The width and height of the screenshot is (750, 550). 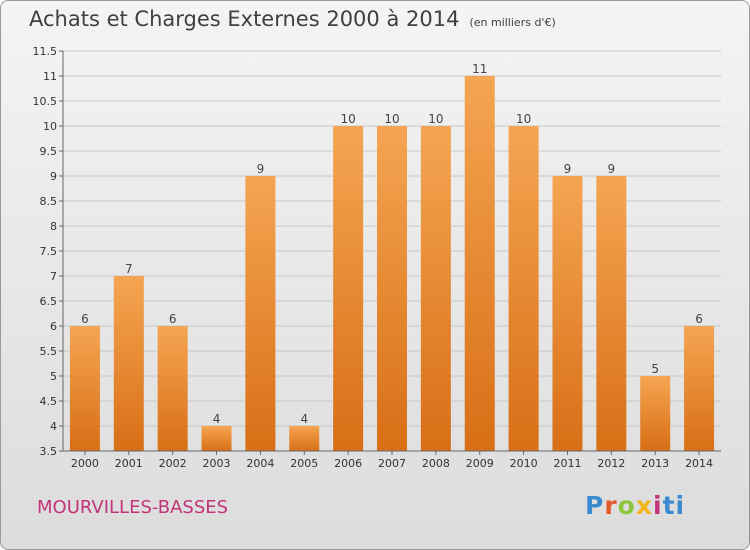 I want to click on y-tick-label: 7.5, so click(x=49, y=251).